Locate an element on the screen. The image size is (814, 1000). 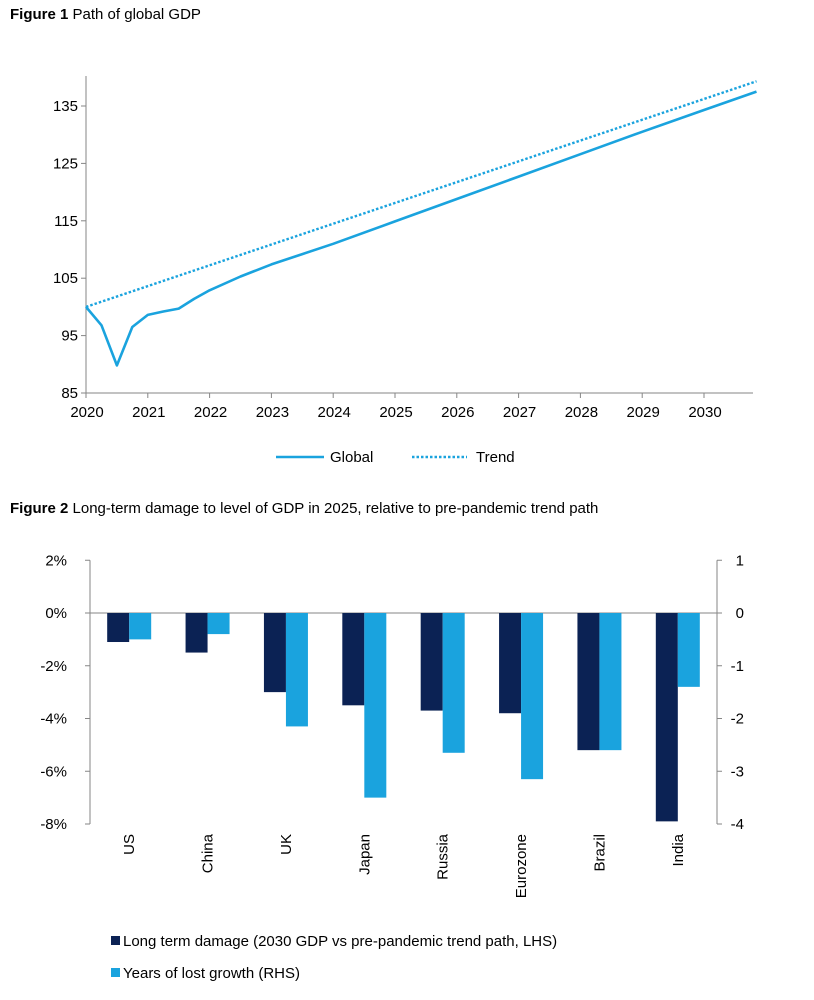
right-y-tick-label: -4 is located at coordinates (737, 824).